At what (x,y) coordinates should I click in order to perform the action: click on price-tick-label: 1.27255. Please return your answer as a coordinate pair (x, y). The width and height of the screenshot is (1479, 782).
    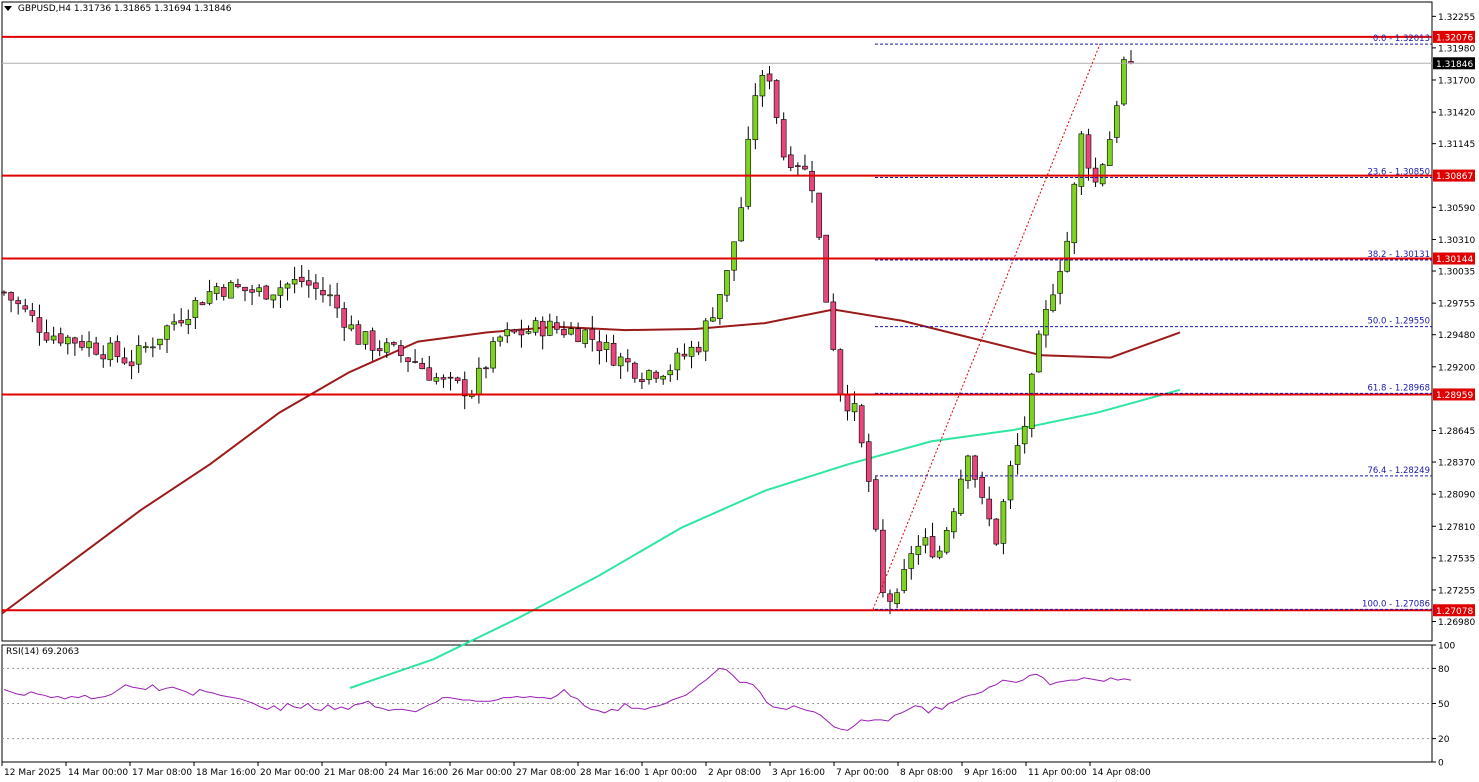
    Looking at the image, I should click on (1456, 591).